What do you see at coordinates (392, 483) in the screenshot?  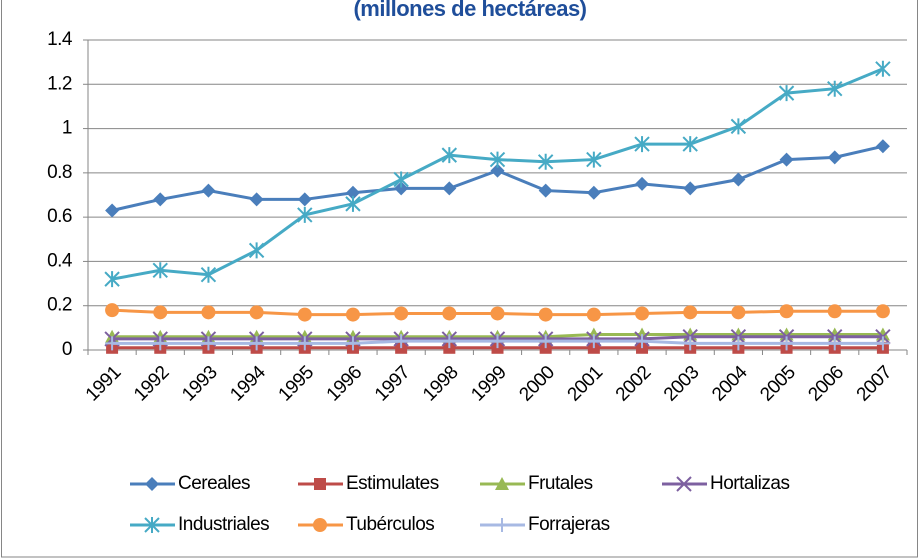 I see `legend-label: Estimulates` at bounding box center [392, 483].